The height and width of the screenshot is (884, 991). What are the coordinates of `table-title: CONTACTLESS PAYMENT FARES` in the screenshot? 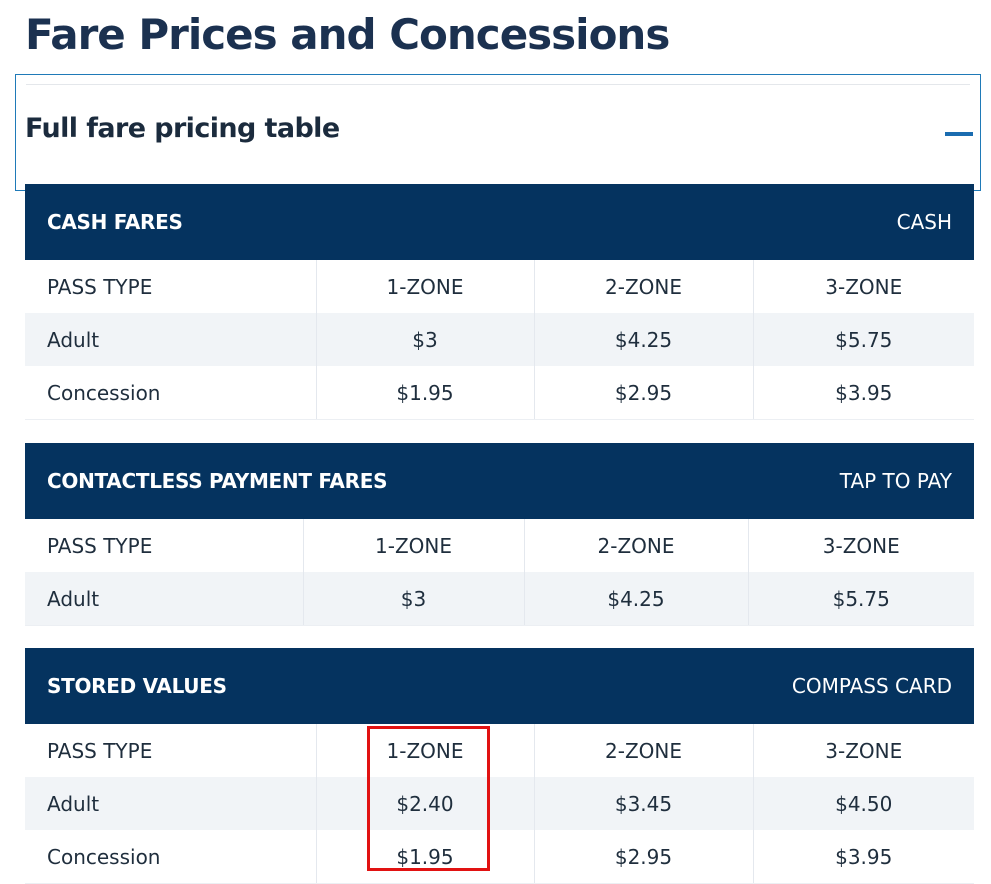 It's located at (274, 481).